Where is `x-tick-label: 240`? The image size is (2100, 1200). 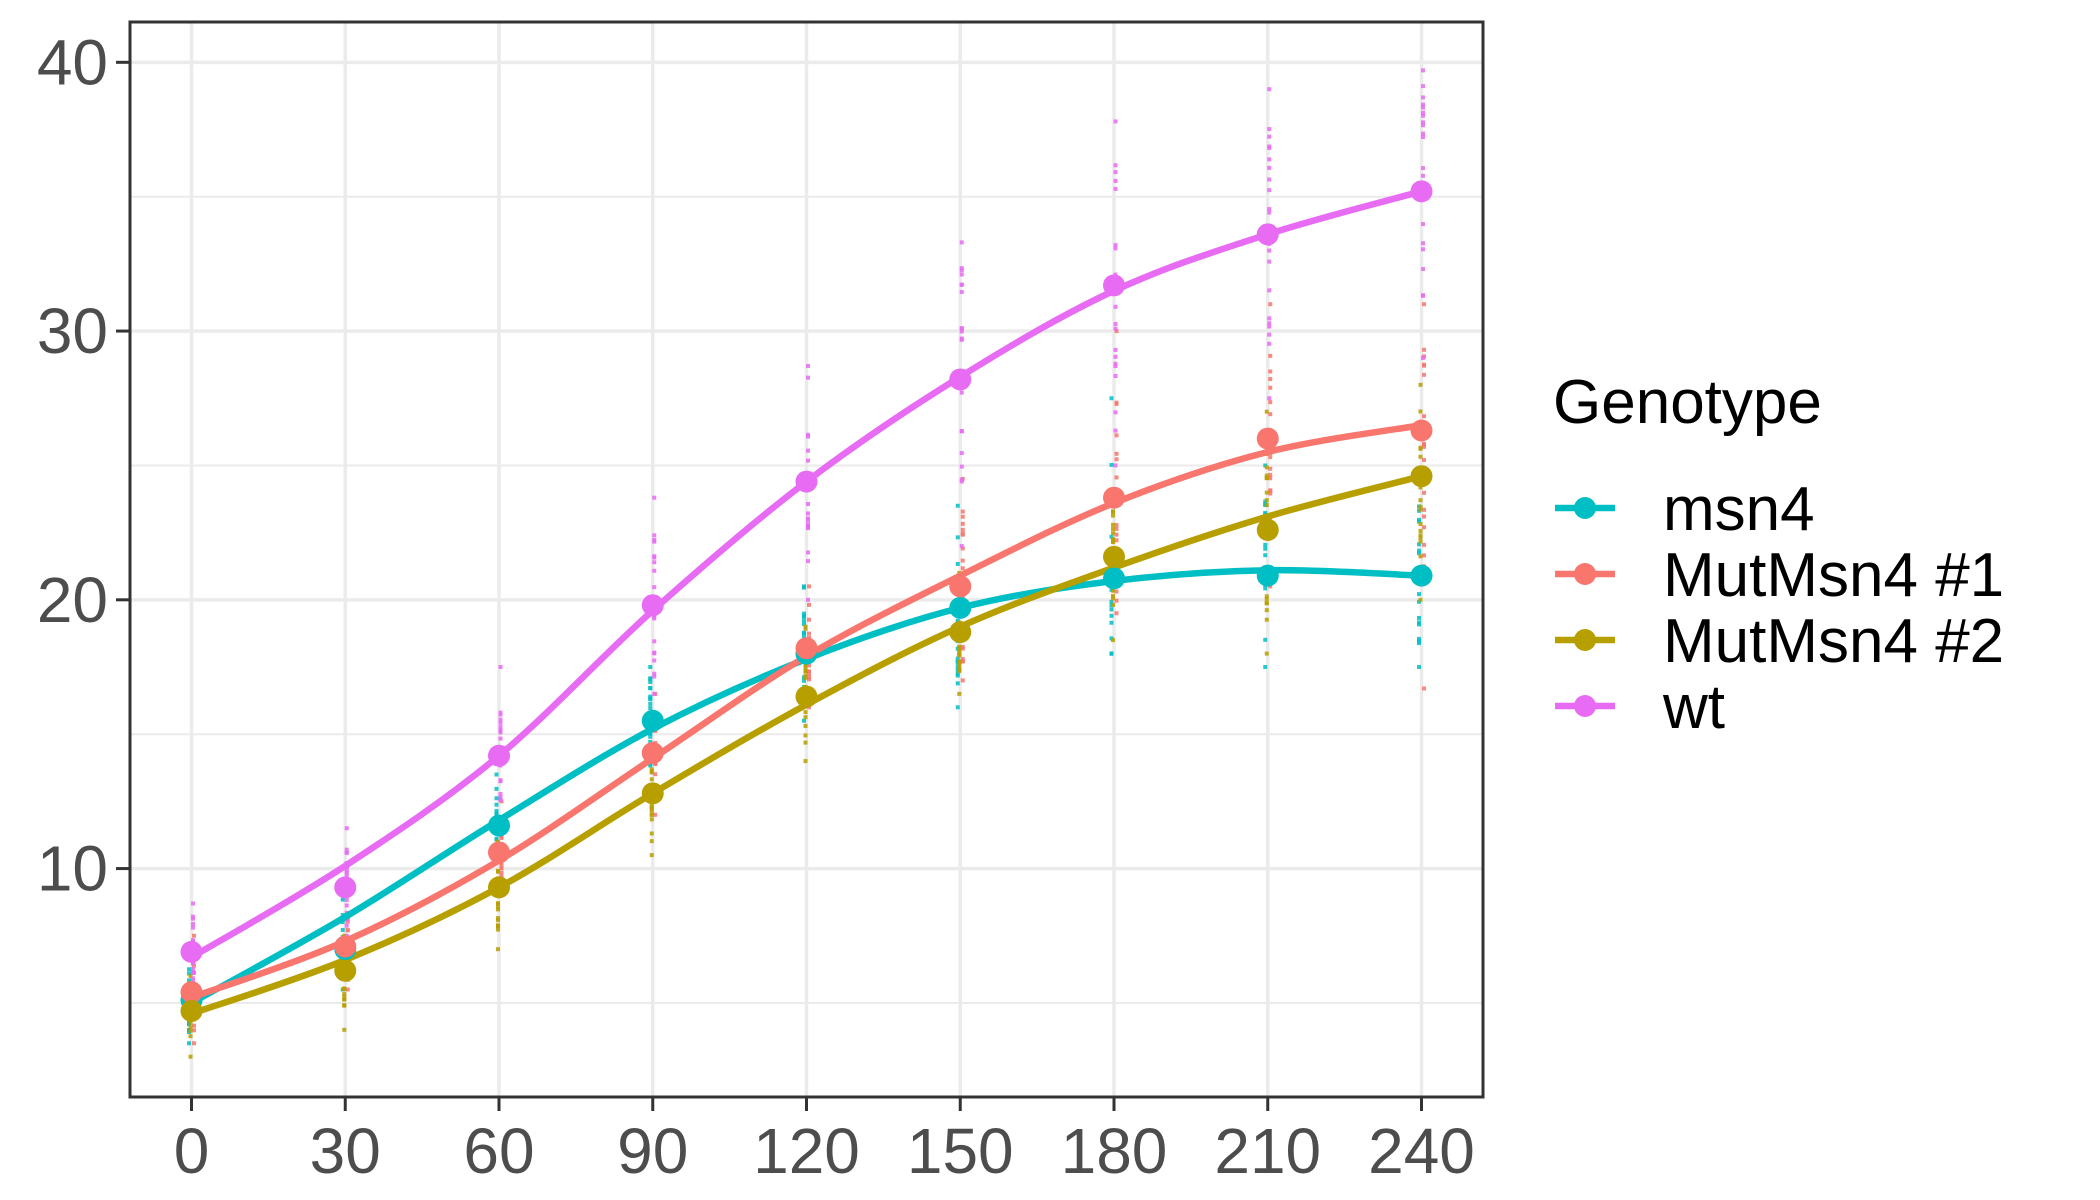 x-tick-label: 240 is located at coordinates (1421, 1151).